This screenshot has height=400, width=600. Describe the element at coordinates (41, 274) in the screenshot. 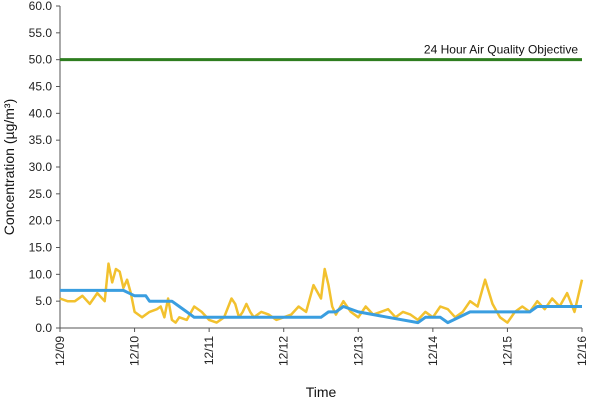

I see `y-tick-label: 10.0` at that location.